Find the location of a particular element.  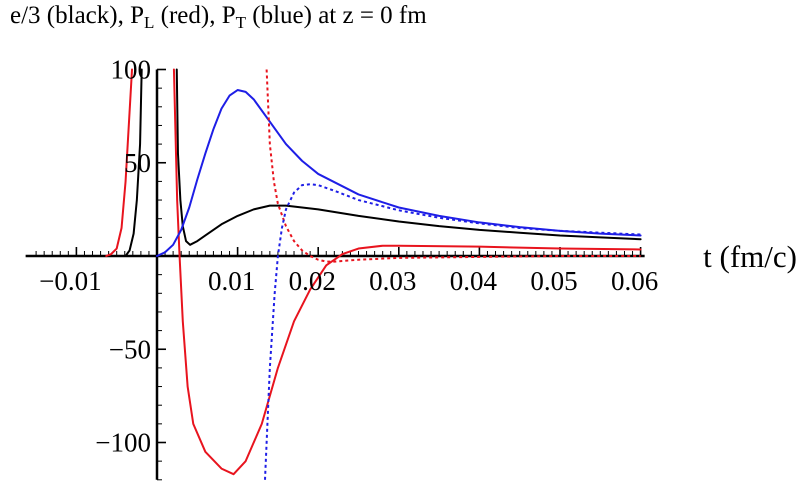

title-text: e/3 (black), P is located at coordinates (77, 15).